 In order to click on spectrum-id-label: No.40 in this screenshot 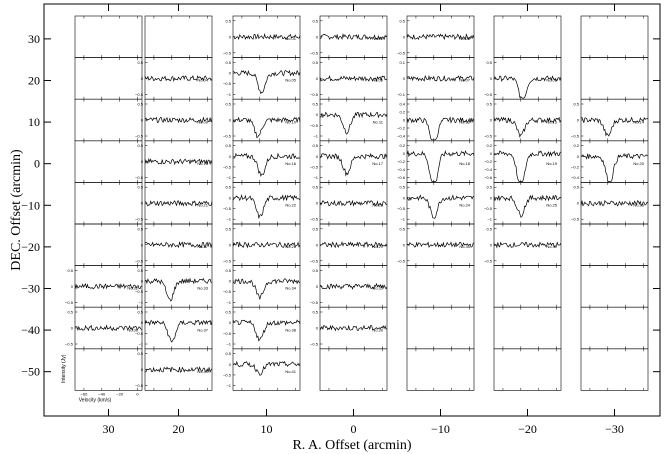, I will do `click(202, 371)`.